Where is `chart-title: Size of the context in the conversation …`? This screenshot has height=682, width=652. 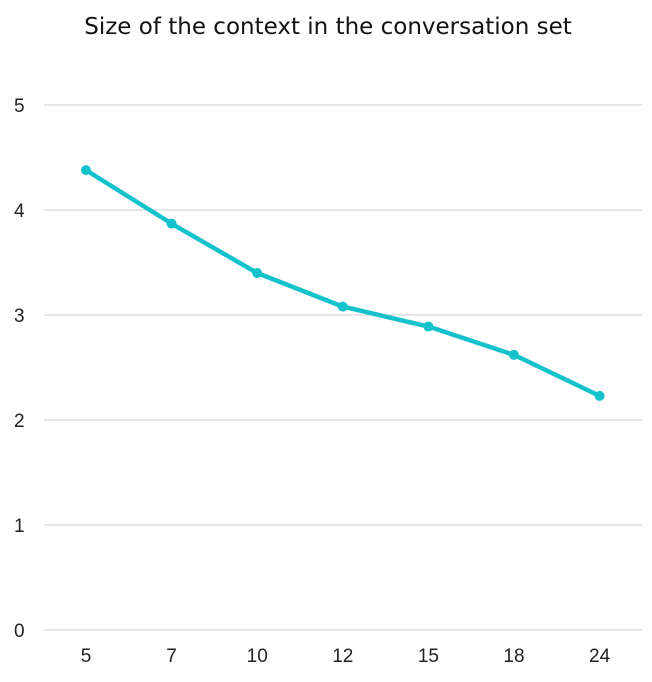
chart-title: Size of the context in the conversation … is located at coordinates (328, 27).